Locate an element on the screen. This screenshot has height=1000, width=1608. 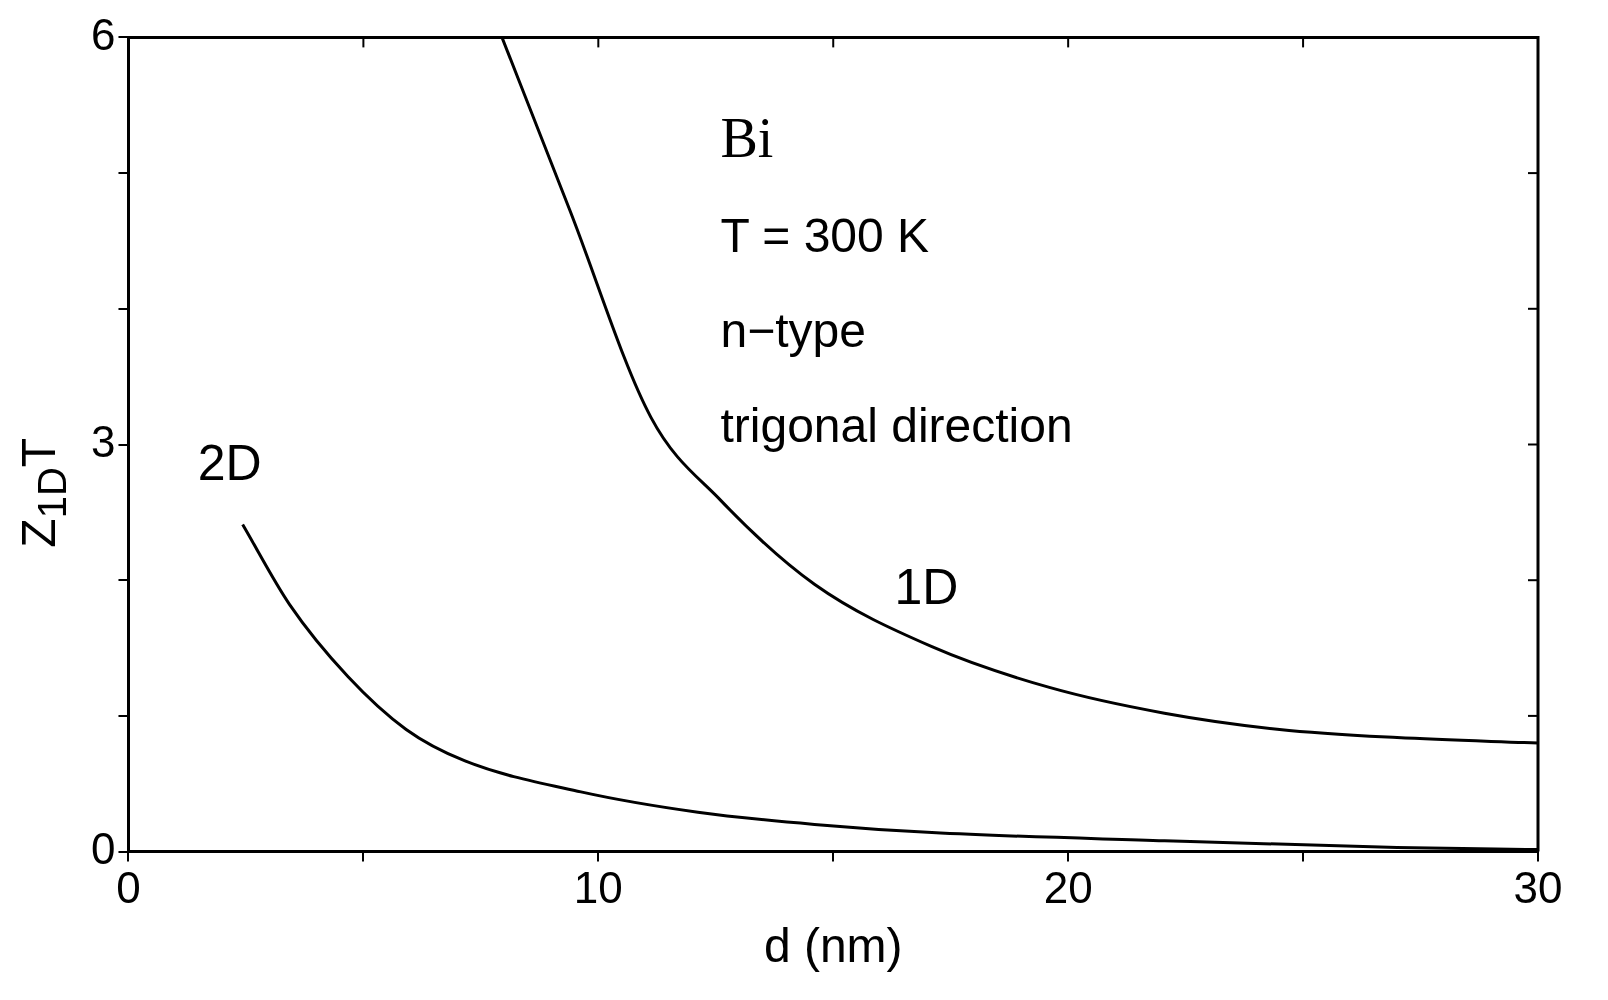
y-tick-label: 0 is located at coordinates (103, 848).